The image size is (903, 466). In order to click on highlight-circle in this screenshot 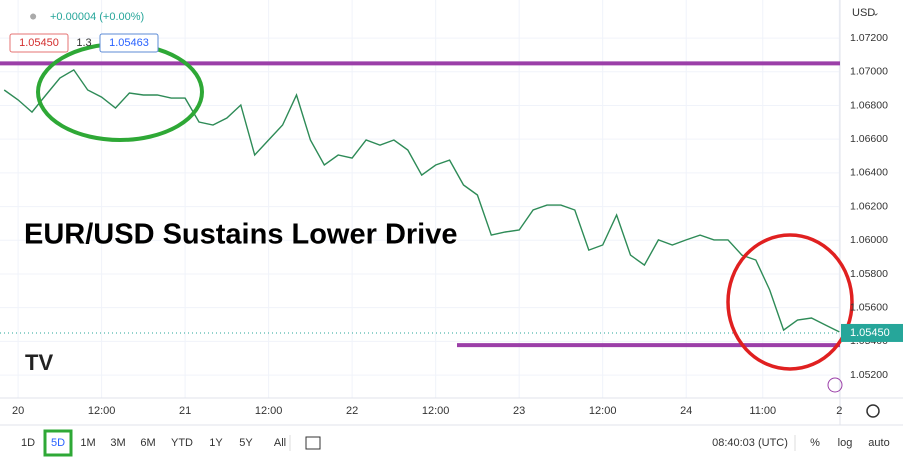, I will do `click(790, 302)`.